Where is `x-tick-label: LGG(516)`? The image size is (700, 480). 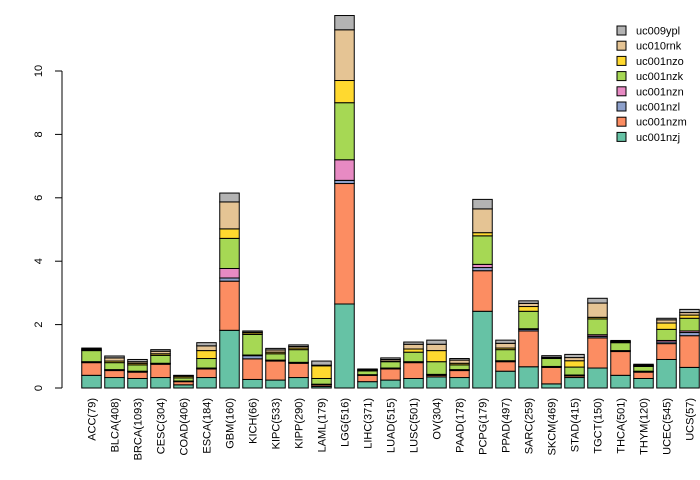
x-tick-label: LGG(516) is located at coordinates (346, 422).